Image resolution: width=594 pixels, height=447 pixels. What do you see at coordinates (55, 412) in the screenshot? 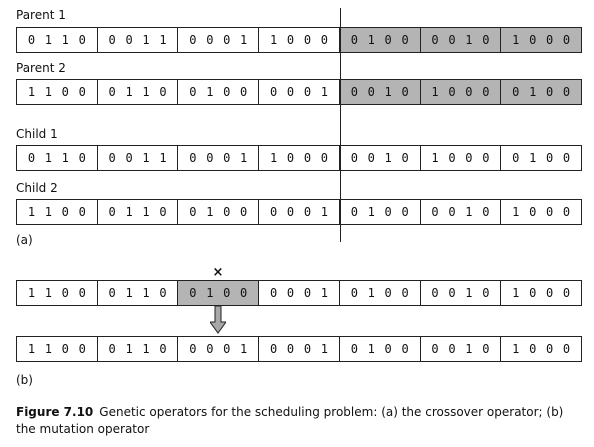
I see `figure-number: Figure 7.10` at bounding box center [55, 412].